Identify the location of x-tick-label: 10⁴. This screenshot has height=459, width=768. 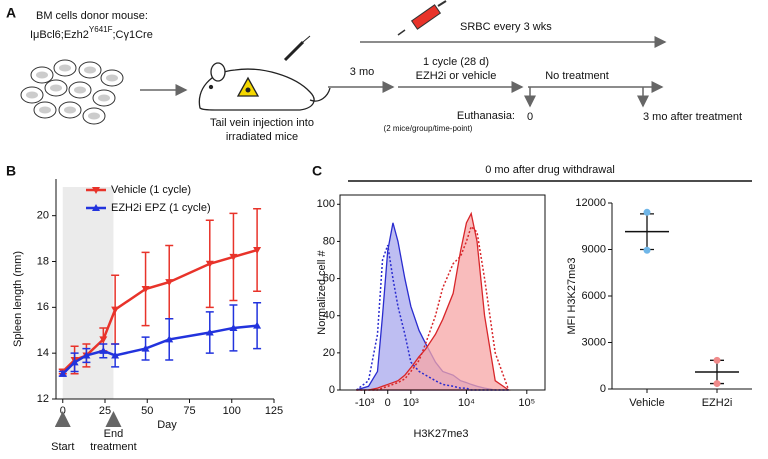
(466, 403).